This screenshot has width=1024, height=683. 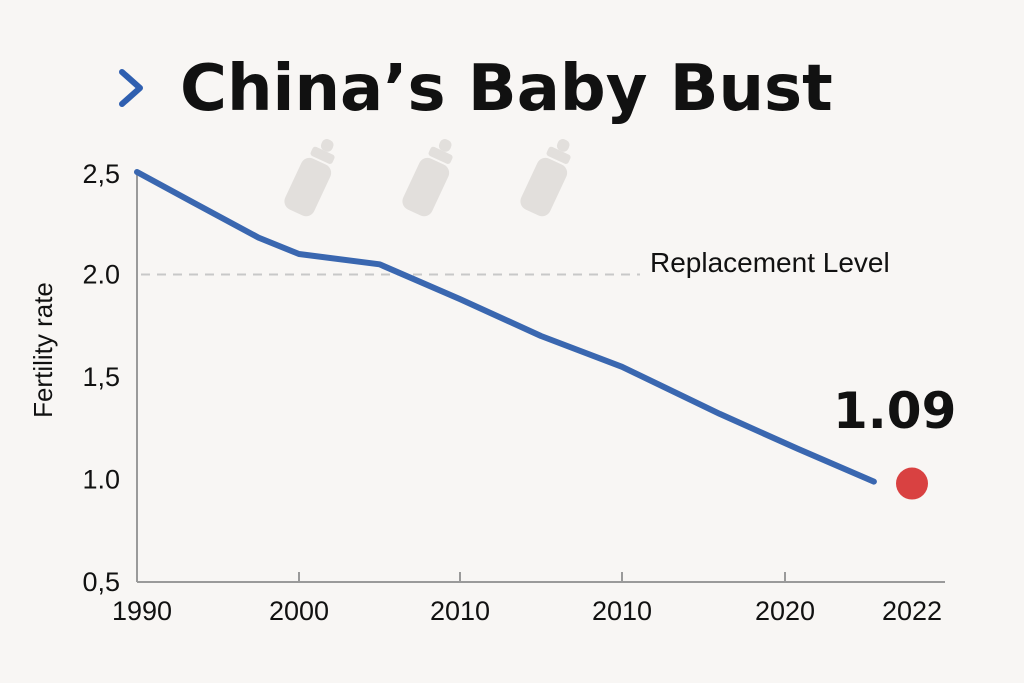 I want to click on endpoint-callout: 1.09, so click(x=894, y=411).